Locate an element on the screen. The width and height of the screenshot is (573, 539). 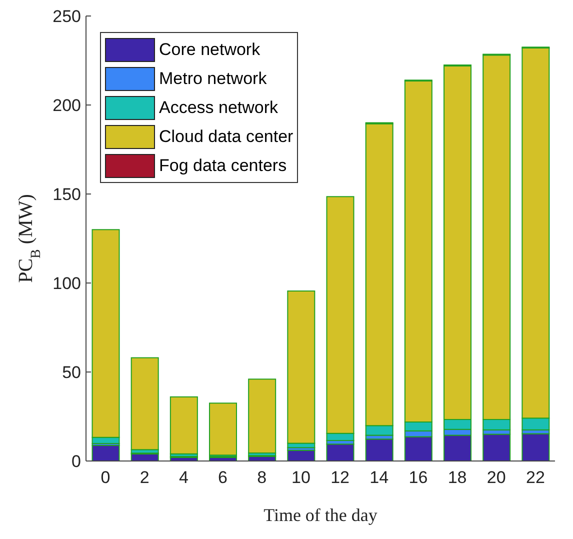
legend-label: Core network is located at coordinates (209, 50).